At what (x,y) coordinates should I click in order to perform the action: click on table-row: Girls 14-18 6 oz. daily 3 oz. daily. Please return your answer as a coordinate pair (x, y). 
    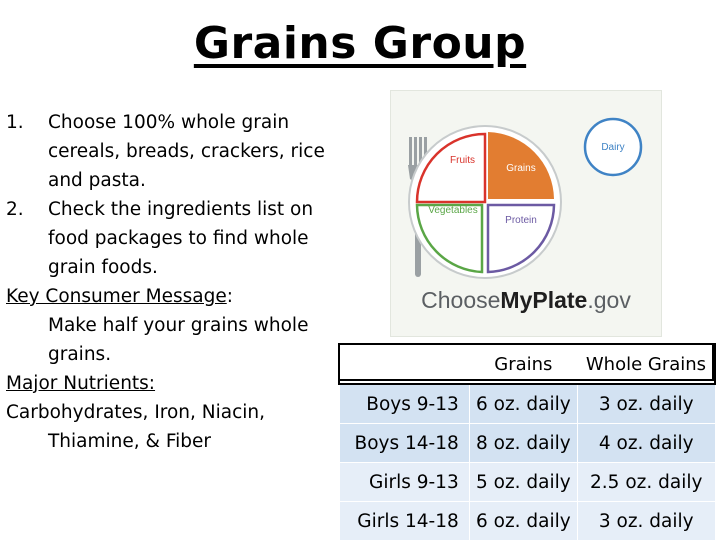
    Looking at the image, I should click on (527, 521).